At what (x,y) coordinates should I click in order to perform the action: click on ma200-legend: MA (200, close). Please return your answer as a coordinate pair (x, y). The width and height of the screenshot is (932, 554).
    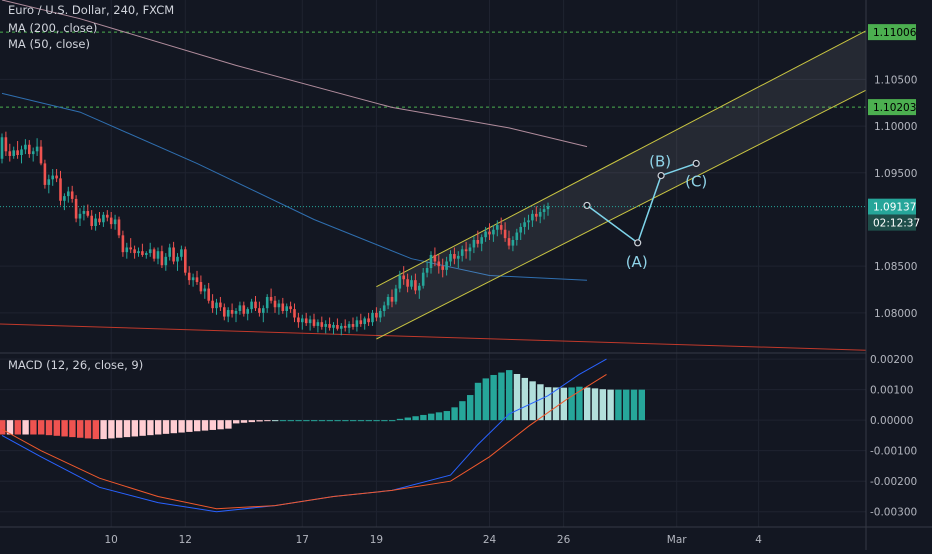
    Looking at the image, I should click on (53, 28).